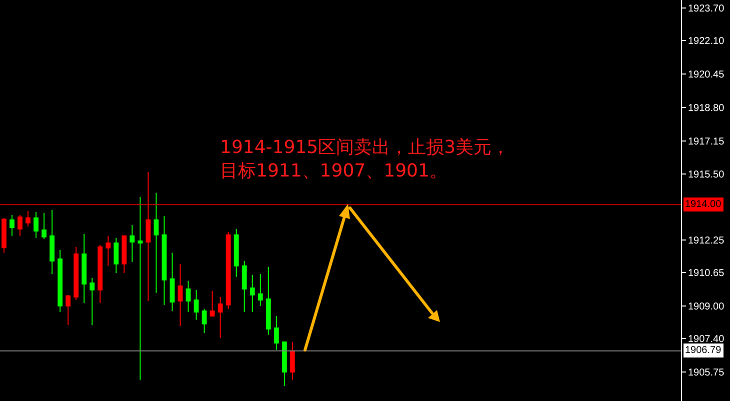 The height and width of the screenshot is (401, 730). What do you see at coordinates (334, 171) in the screenshot?
I see `annotation: 目标1911、1907、1901。` at bounding box center [334, 171].